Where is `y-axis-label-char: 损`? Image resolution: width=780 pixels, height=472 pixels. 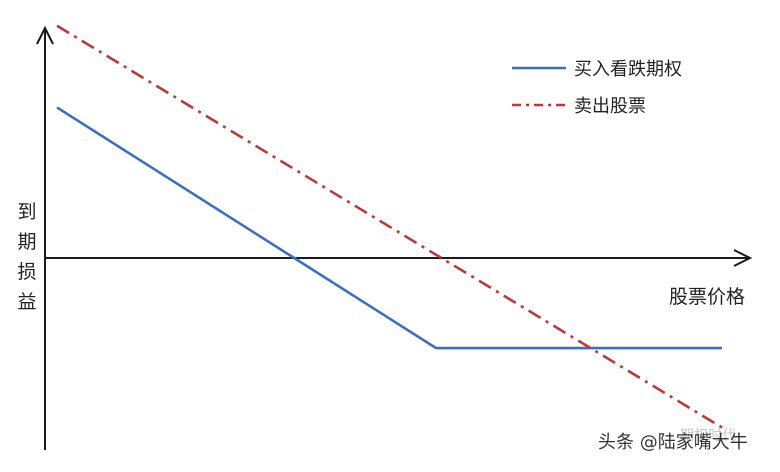
y-axis-label-char: 损 is located at coordinates (26, 272).